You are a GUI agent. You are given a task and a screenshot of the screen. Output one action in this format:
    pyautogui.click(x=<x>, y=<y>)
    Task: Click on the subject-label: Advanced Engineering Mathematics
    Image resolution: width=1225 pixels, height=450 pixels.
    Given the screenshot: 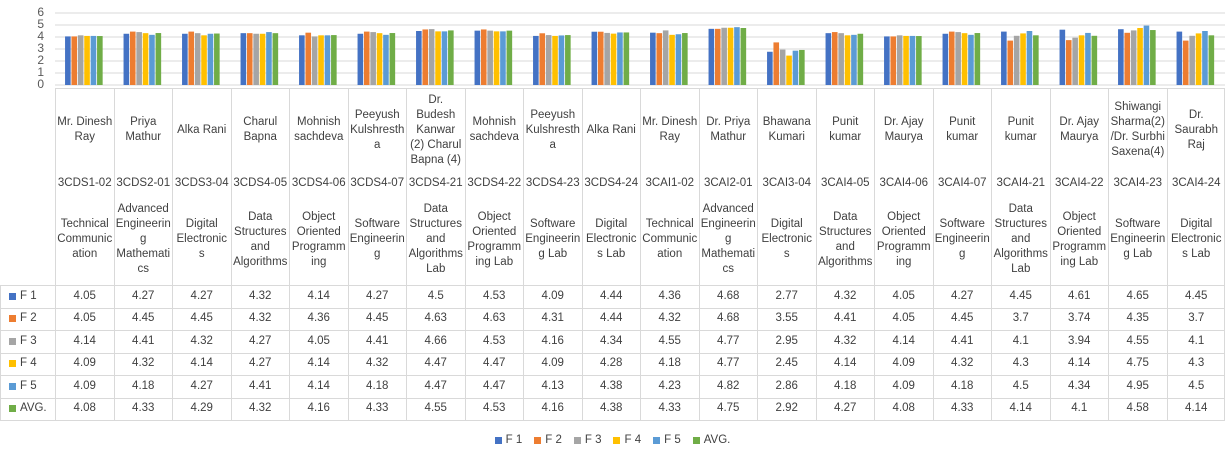 What is the action you would take?
    pyautogui.click(x=143, y=239)
    